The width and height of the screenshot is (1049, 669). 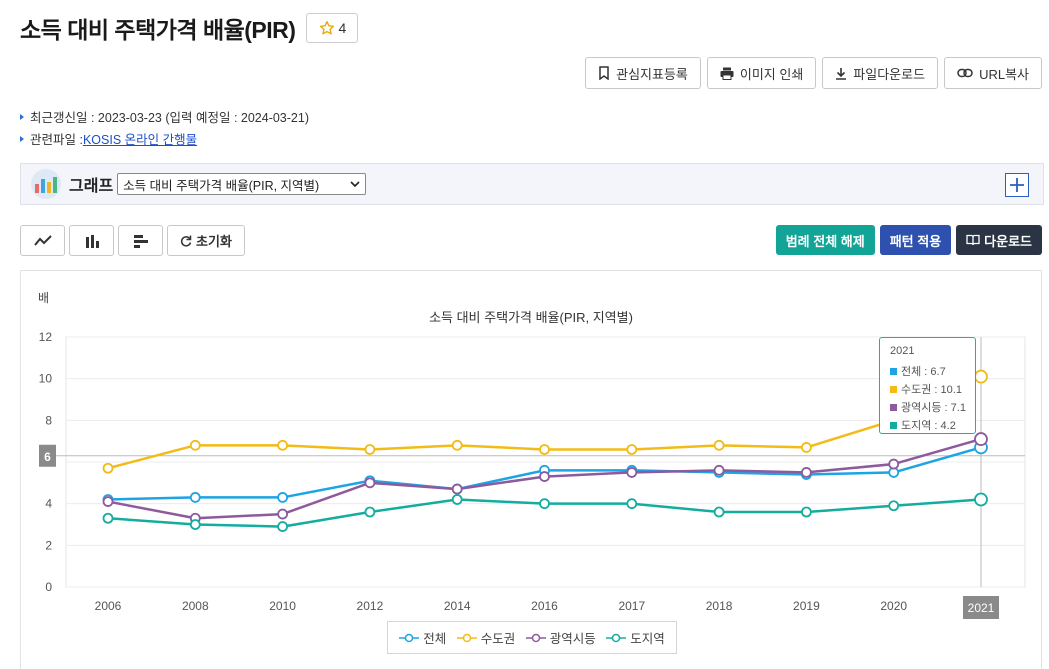 What do you see at coordinates (43, 298) in the screenshot?
I see `y-axis-label: 배` at bounding box center [43, 298].